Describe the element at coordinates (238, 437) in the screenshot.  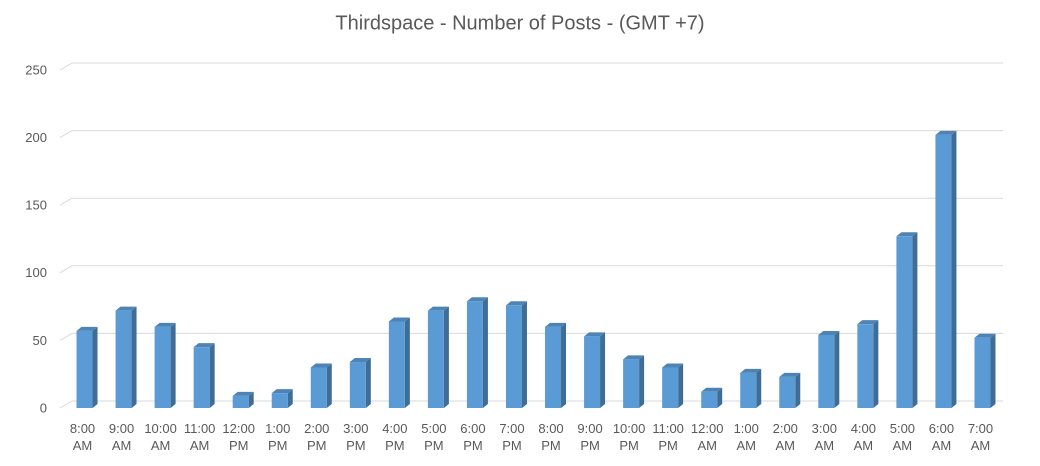
I see `x-tick-label: 12:00 PM` at that location.